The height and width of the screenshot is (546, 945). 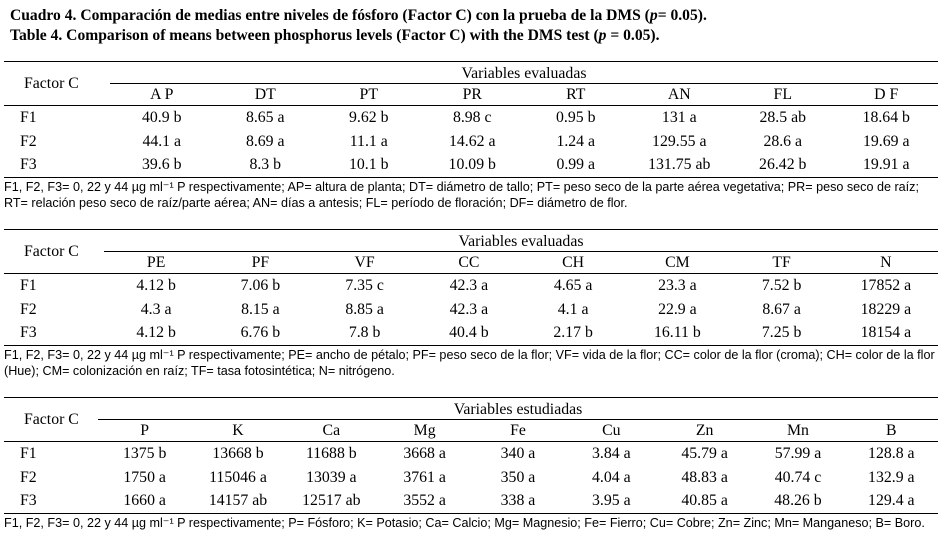 I want to click on table-cell: 1750 a, so click(x=144, y=477).